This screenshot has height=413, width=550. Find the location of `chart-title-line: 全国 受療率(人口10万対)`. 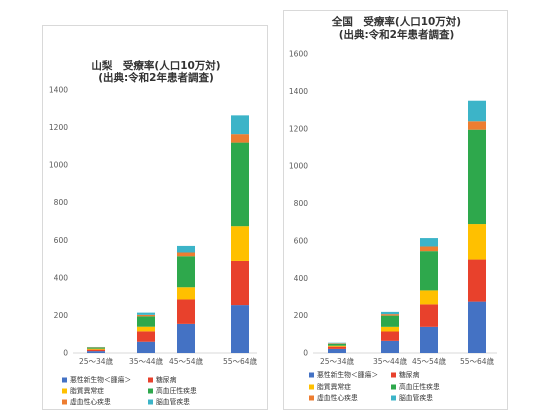

chart-title-line: 全国 受療率(人口10万対) is located at coordinates (396, 21).